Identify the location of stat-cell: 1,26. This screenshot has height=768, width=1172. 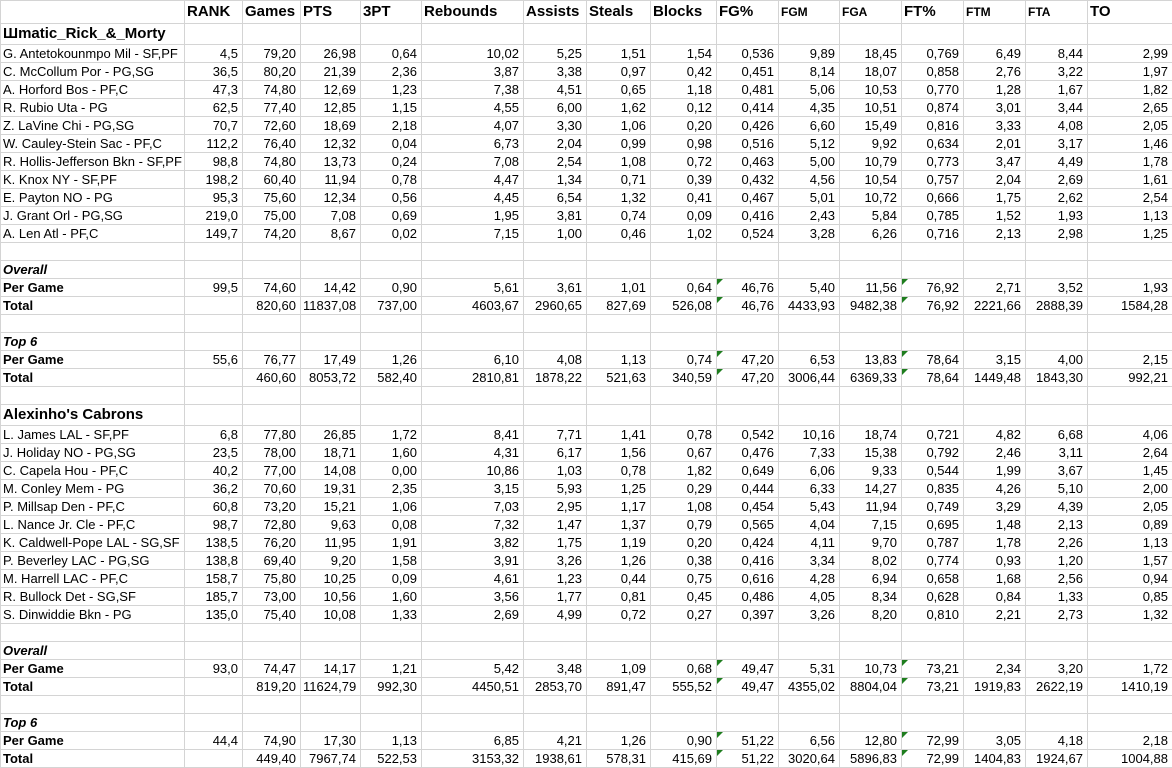
(391, 360).